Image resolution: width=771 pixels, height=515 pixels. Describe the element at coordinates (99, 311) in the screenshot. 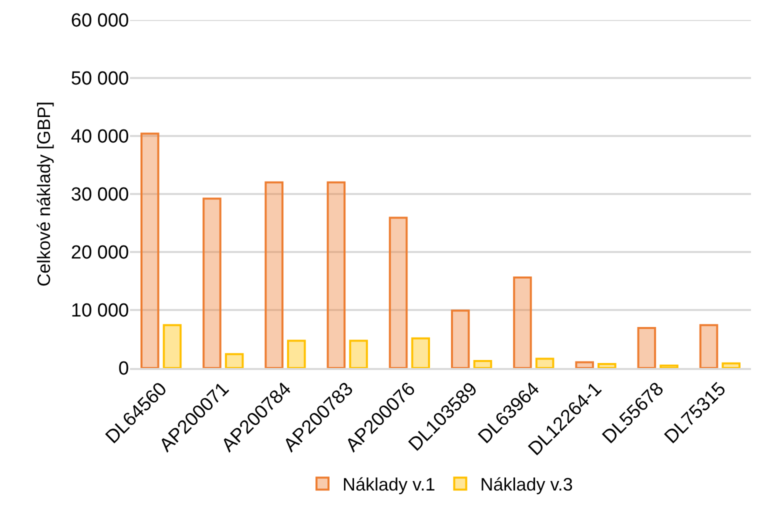

I see `y-tick-label: 10 000` at that location.